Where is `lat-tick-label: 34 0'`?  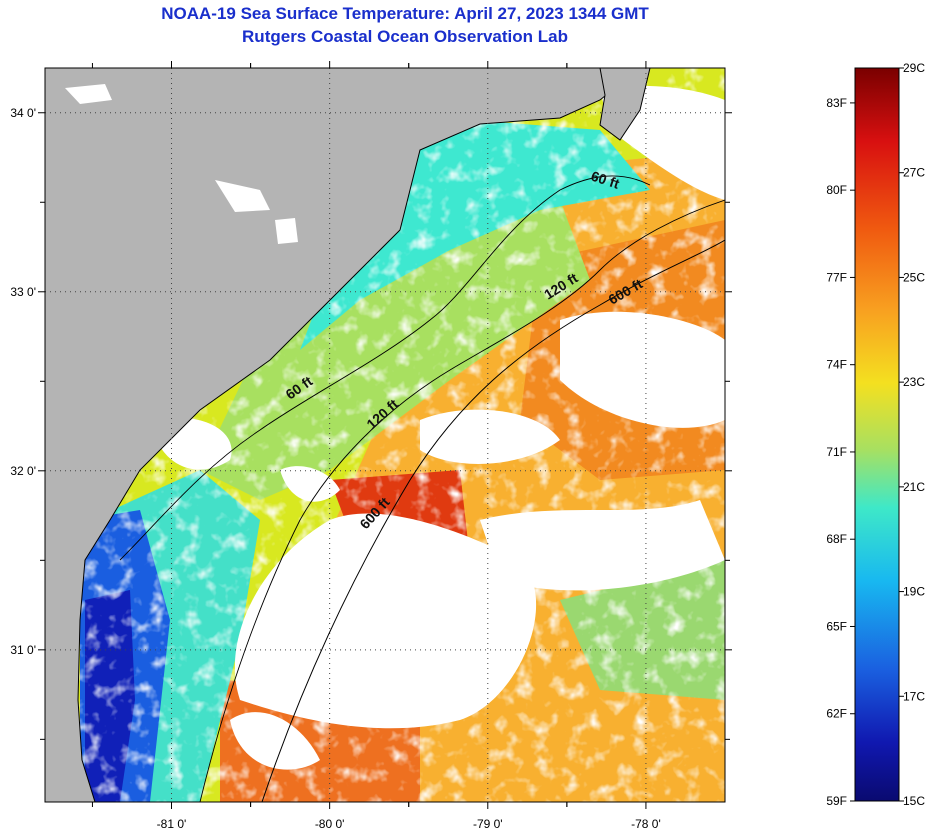
lat-tick-label: 34 0' is located at coordinates (23, 113).